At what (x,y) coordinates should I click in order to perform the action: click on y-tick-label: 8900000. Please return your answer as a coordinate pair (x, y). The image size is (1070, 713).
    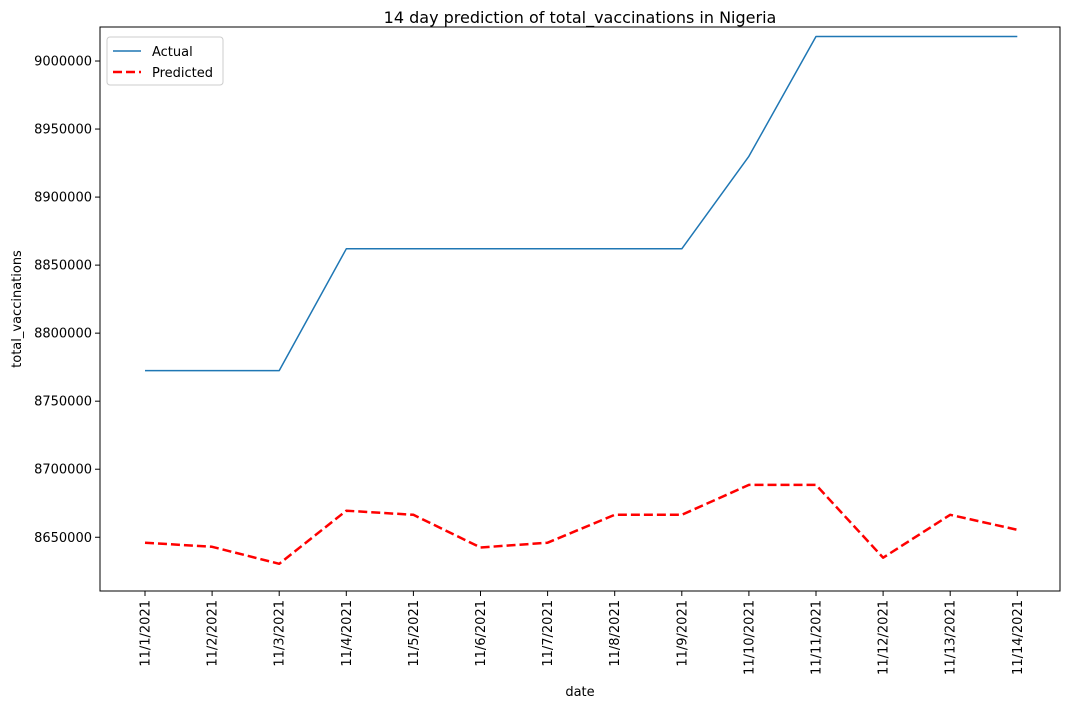
    Looking at the image, I should click on (63, 198).